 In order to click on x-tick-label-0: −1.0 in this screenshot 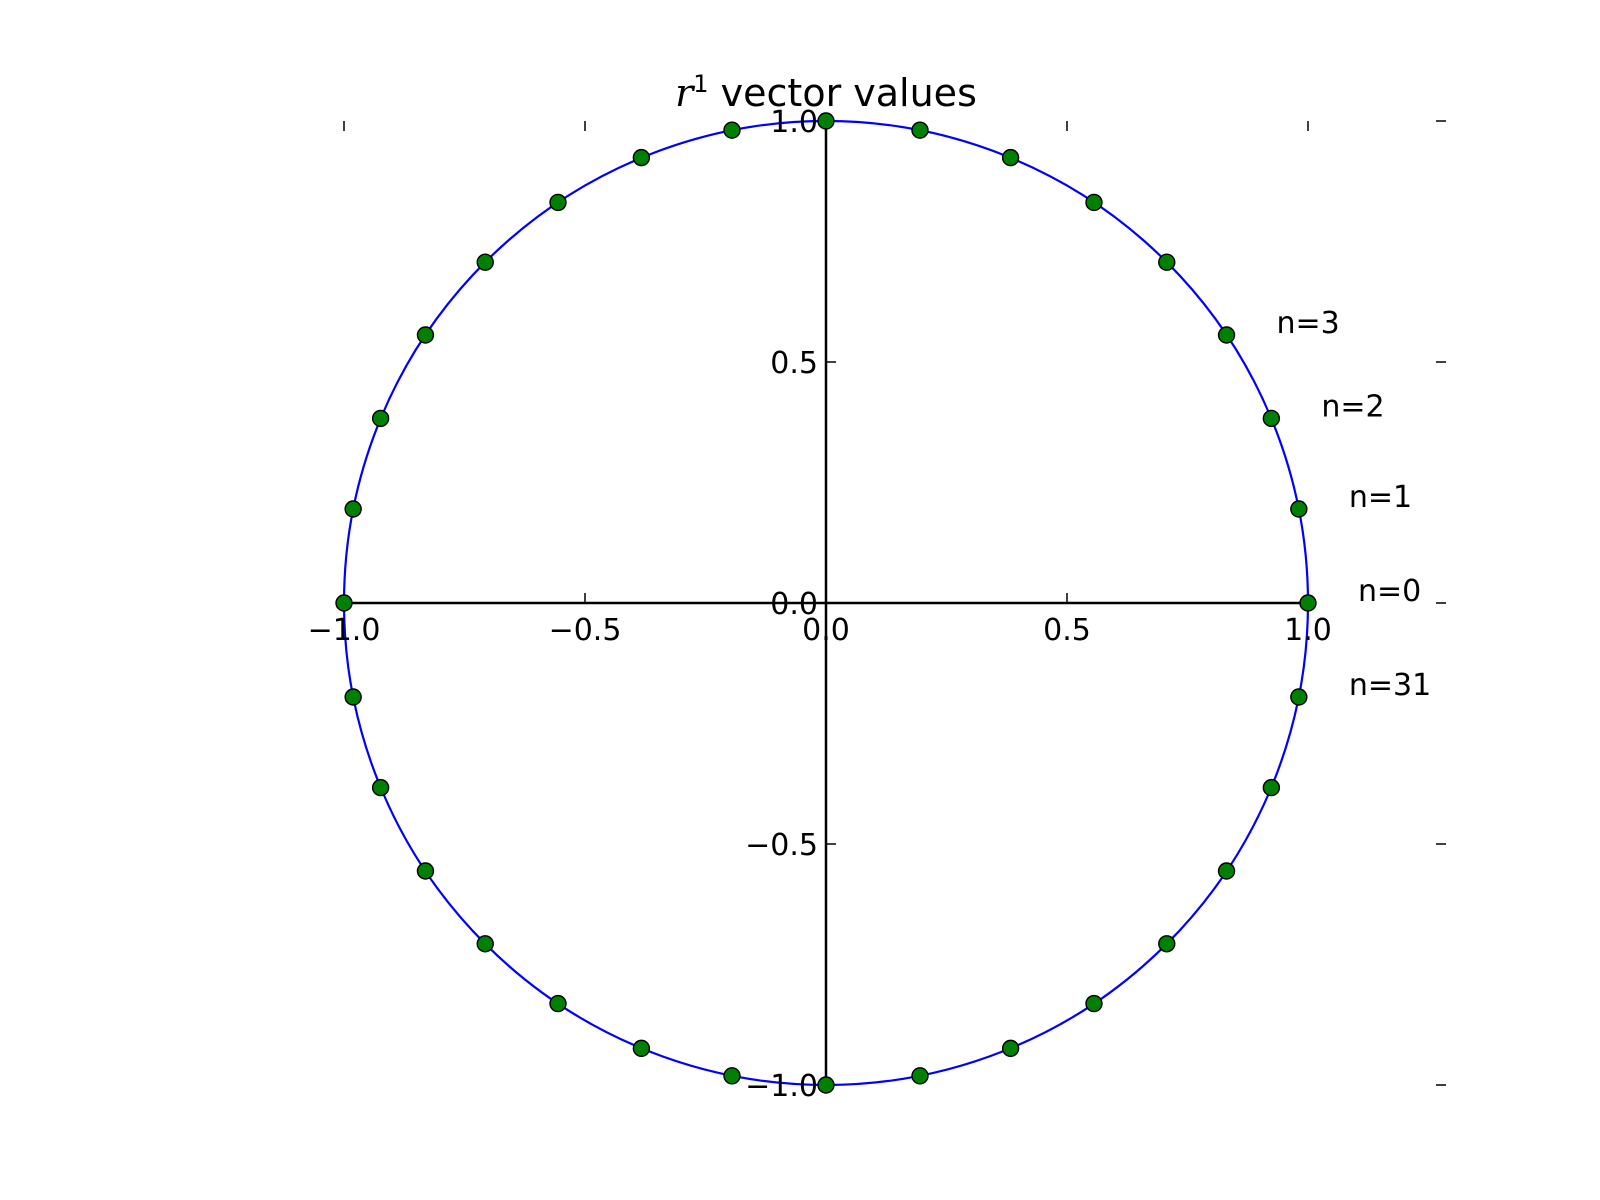, I will do `click(344, 630)`.